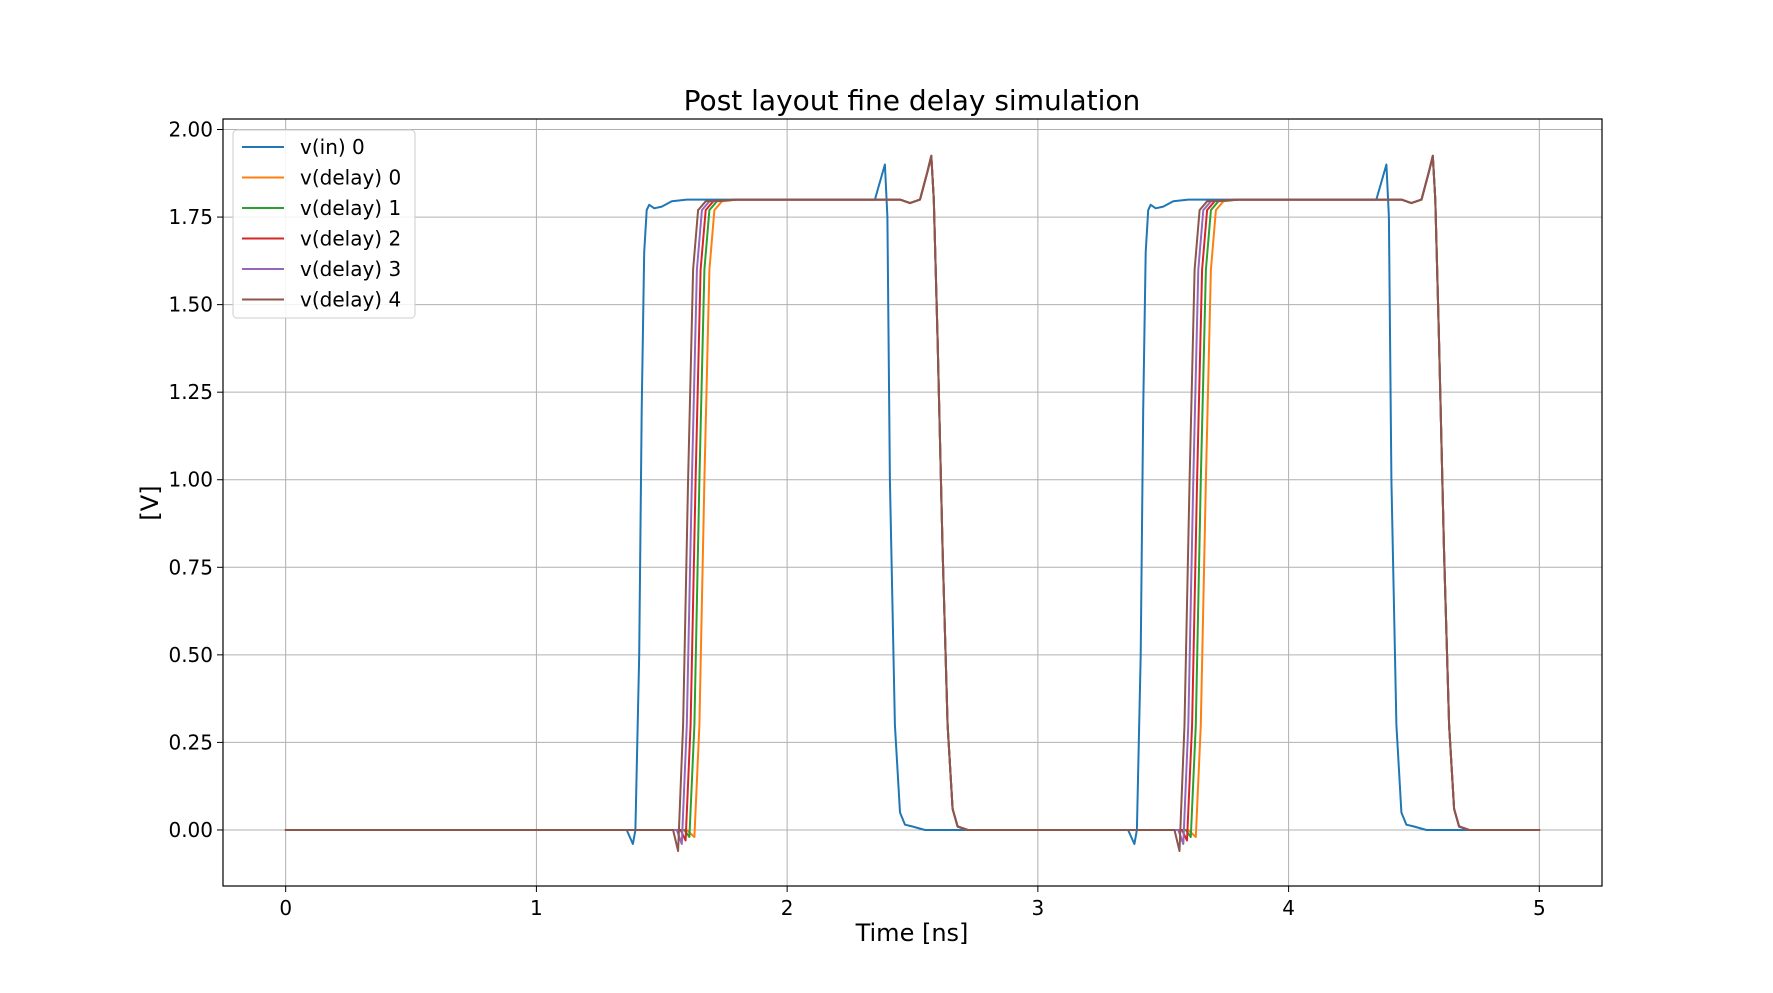 The width and height of the screenshot is (1773, 993). What do you see at coordinates (190, 392) in the screenshot?
I see `y-tick-label: 1.25` at bounding box center [190, 392].